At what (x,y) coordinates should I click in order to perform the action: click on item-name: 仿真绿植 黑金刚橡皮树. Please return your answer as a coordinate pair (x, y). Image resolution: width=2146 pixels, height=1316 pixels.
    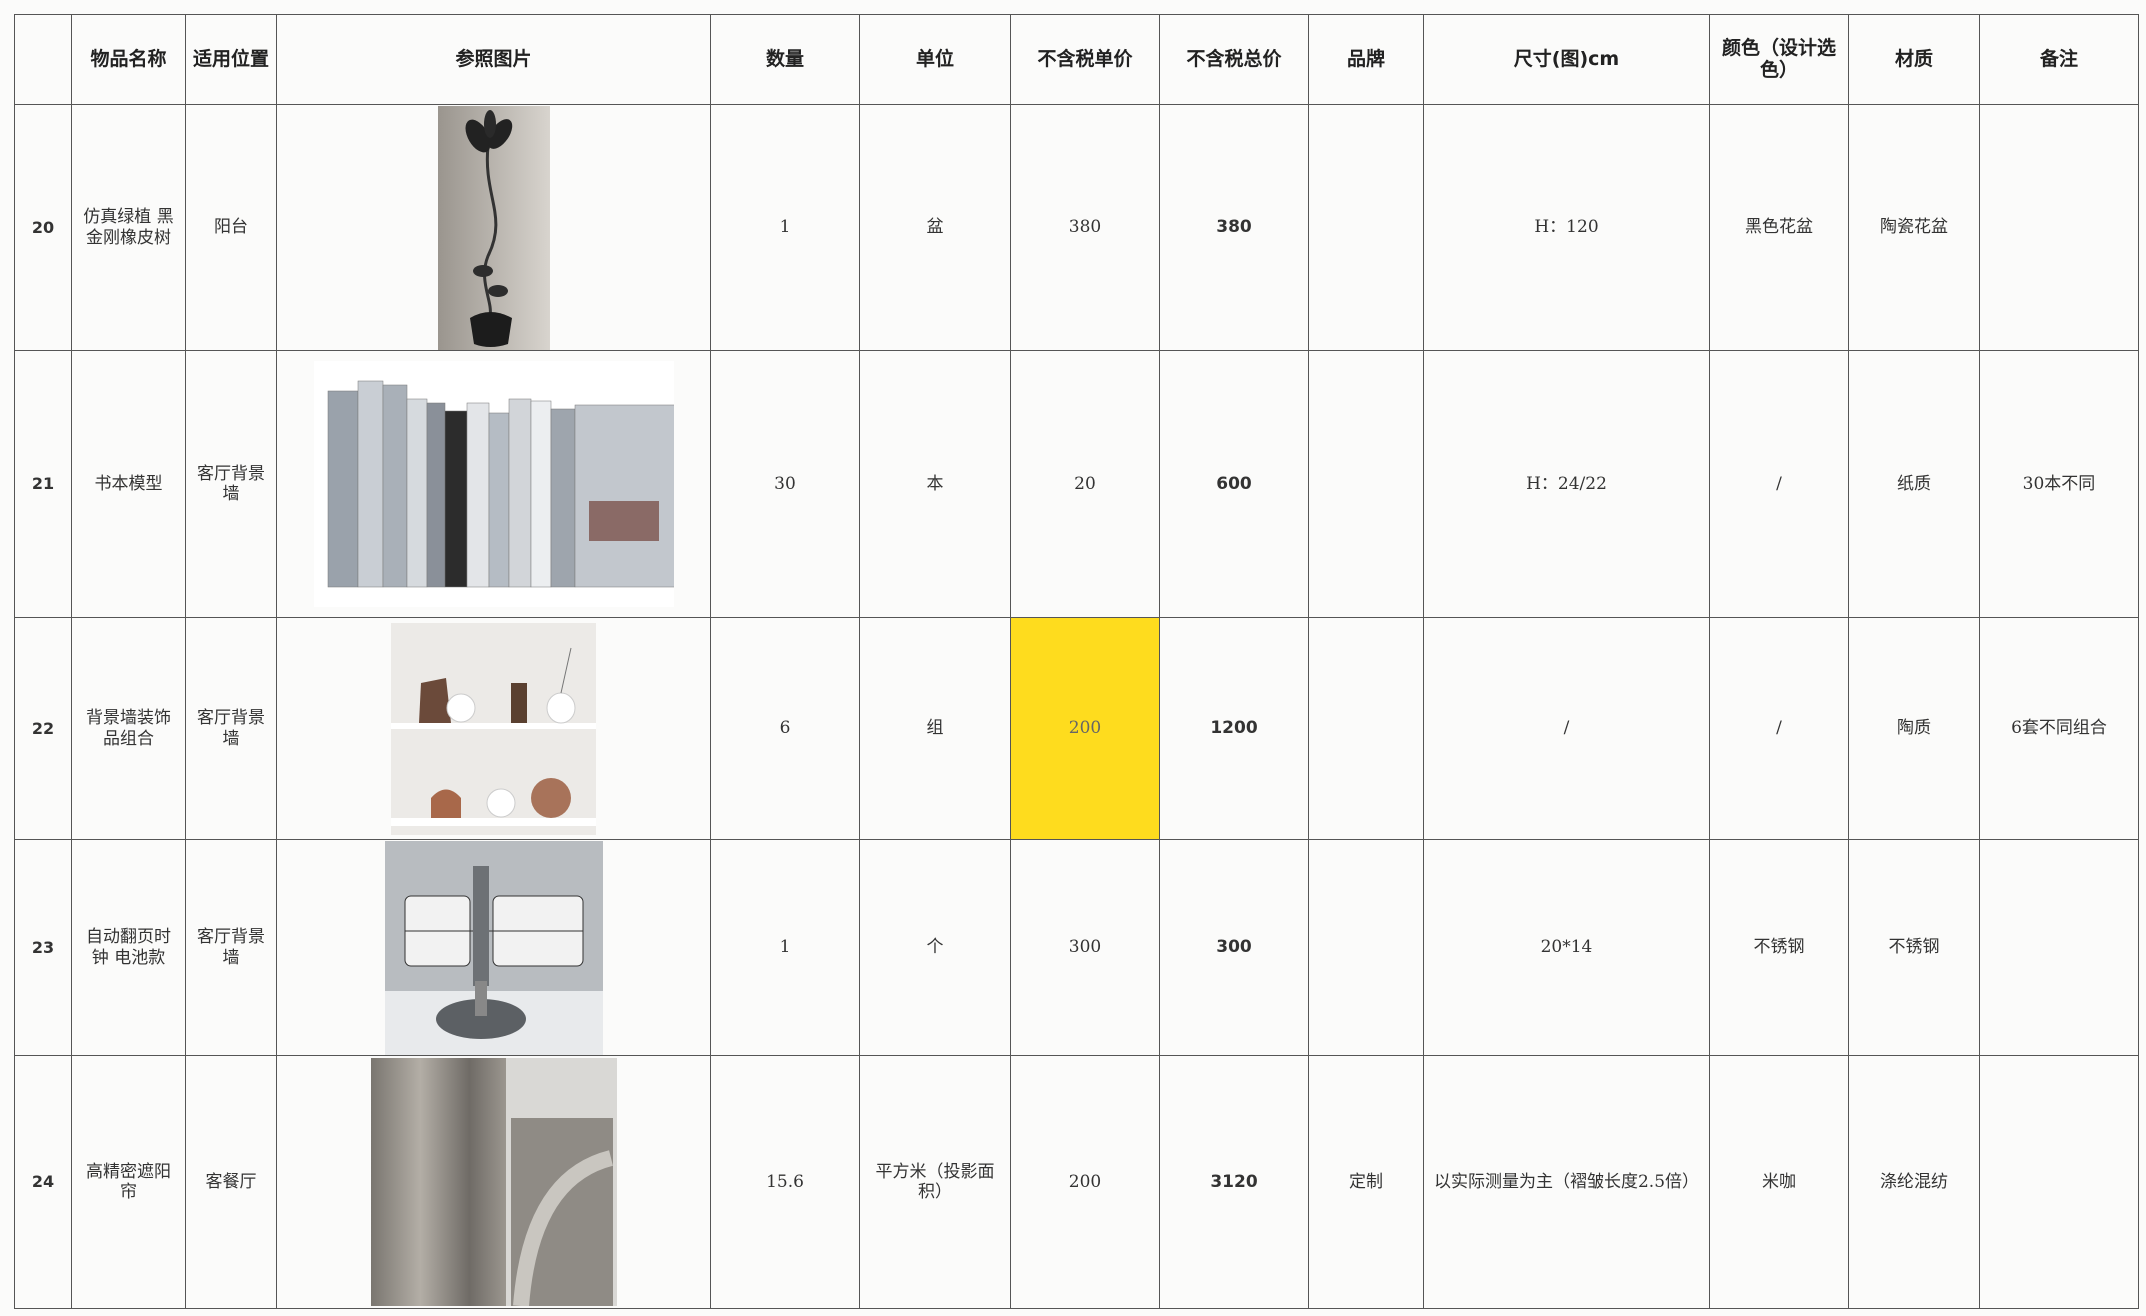
    Looking at the image, I should click on (128, 227).